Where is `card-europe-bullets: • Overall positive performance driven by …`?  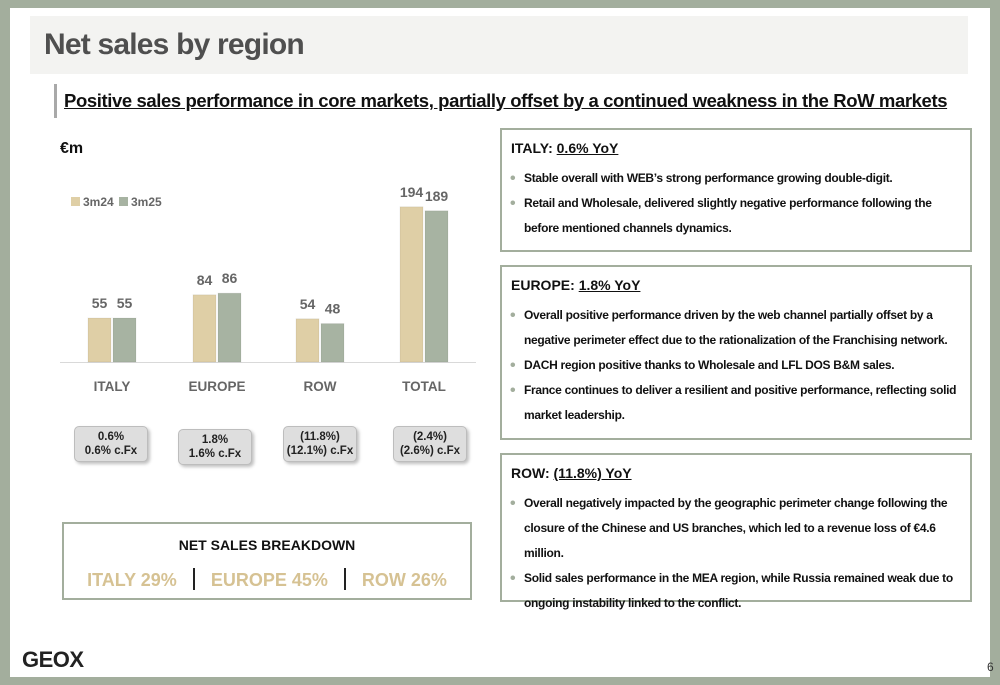
card-europe-bullets: • Overall positive performance driven by … is located at coordinates (736, 365).